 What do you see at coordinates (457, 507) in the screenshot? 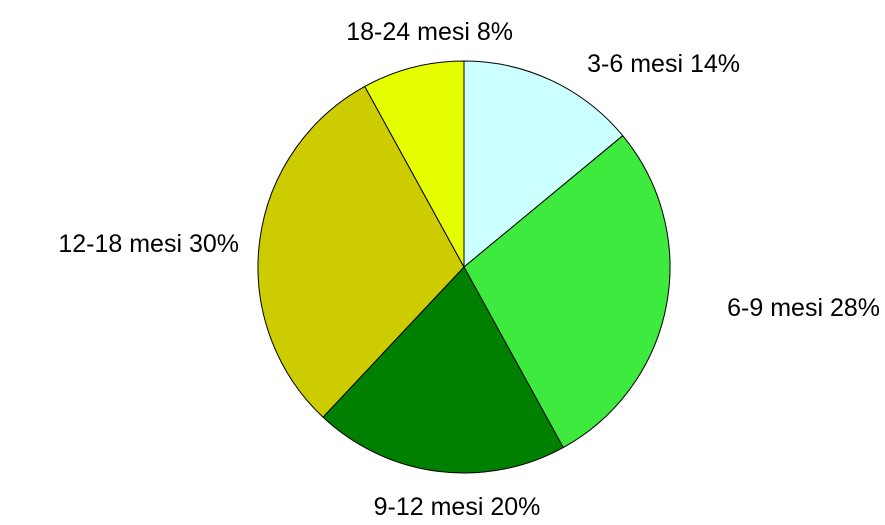
I see `pie-slice-label-3: 9-12 mesi 20%` at bounding box center [457, 507].